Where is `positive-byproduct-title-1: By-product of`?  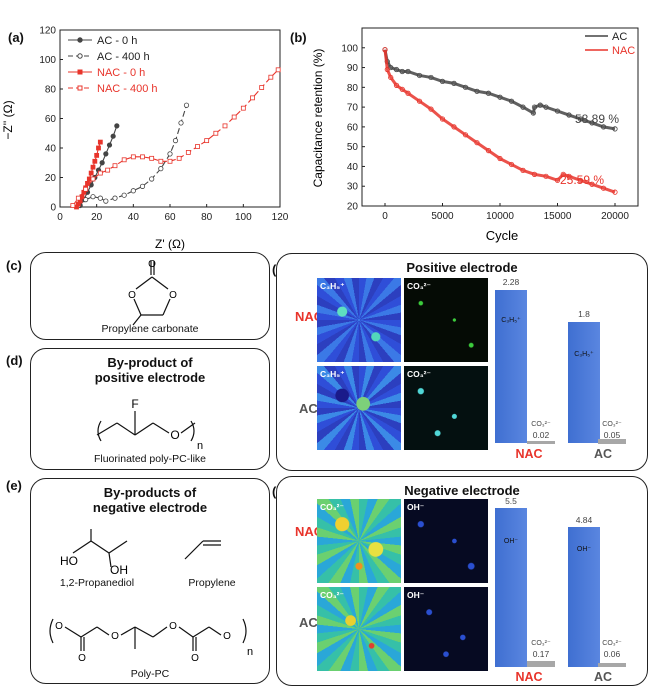
positive-byproduct-title-1: By-product of is located at coordinates (150, 362).